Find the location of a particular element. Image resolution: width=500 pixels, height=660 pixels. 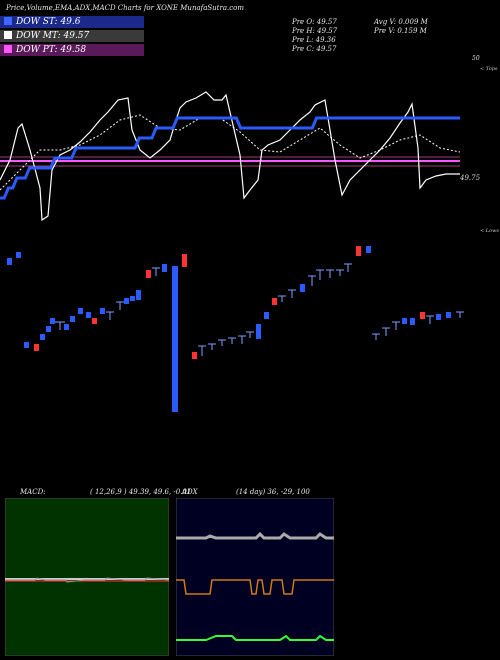

legend-dow-st: DOW ST: 49.6 is located at coordinates (72, 22).